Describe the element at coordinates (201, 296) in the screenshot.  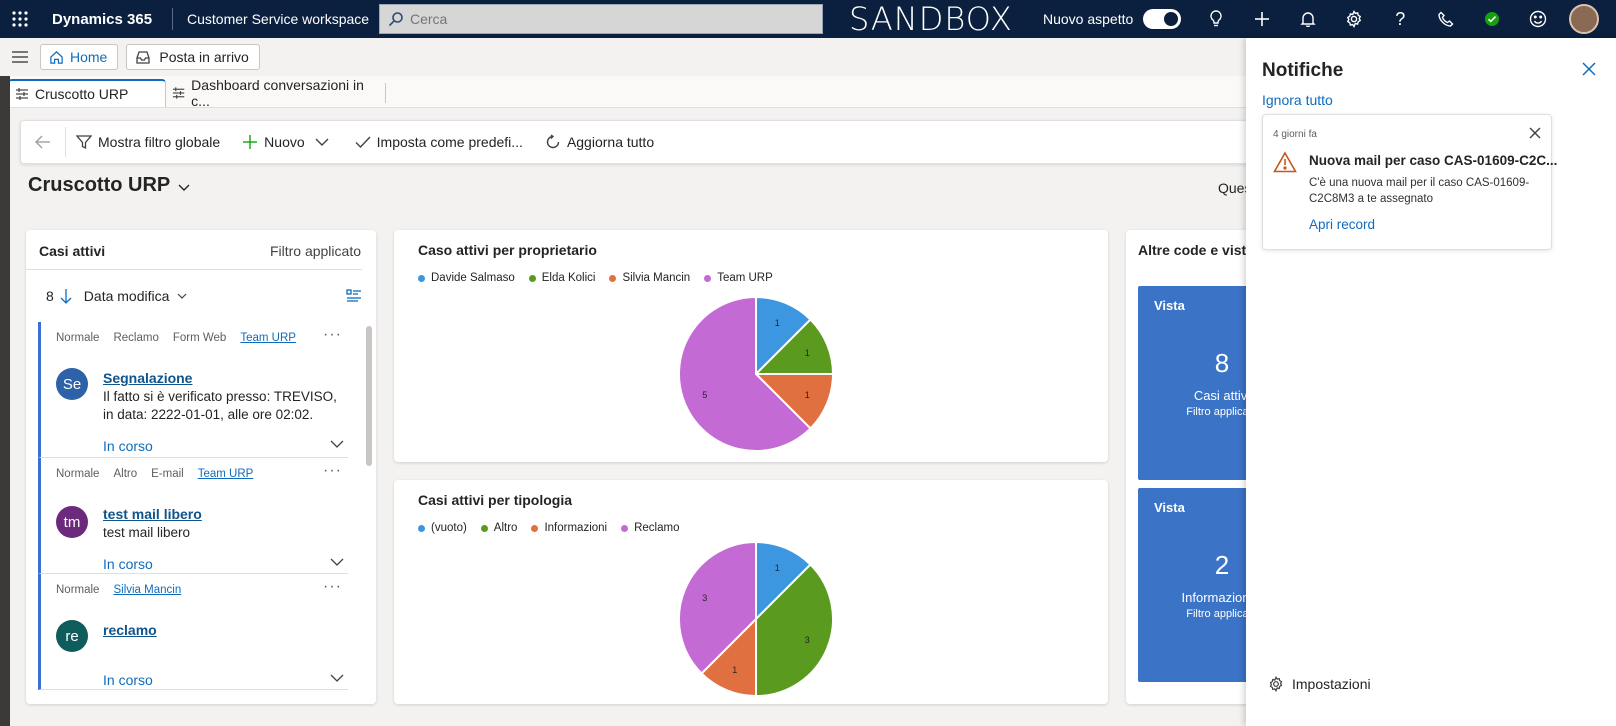
I see `sort-row: 8 Data modifica` at that location.